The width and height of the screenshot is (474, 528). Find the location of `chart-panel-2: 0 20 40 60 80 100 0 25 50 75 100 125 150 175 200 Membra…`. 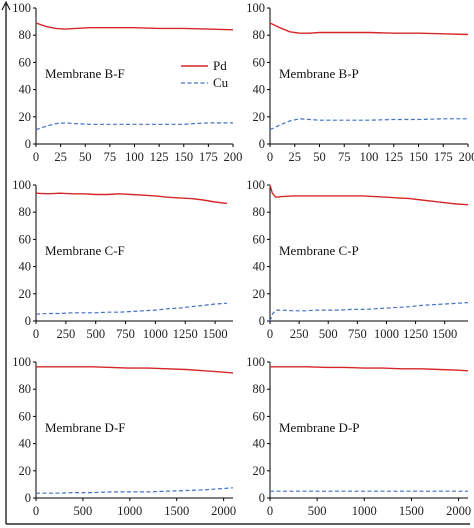

chart-panel-2: 0 20 40 60 80 100 0 25 50 75 100 125 150 175 200 Membra… is located at coordinates (360, 82).